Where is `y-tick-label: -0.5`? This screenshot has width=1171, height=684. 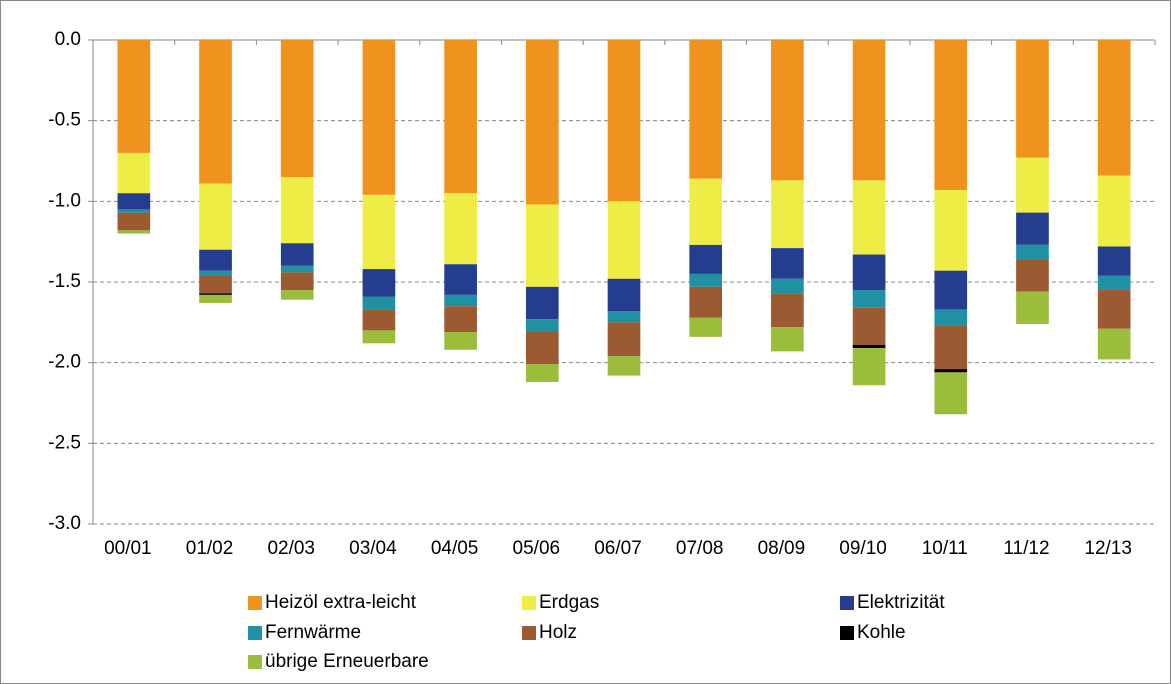 y-tick-label: -0.5 is located at coordinates (64, 120).